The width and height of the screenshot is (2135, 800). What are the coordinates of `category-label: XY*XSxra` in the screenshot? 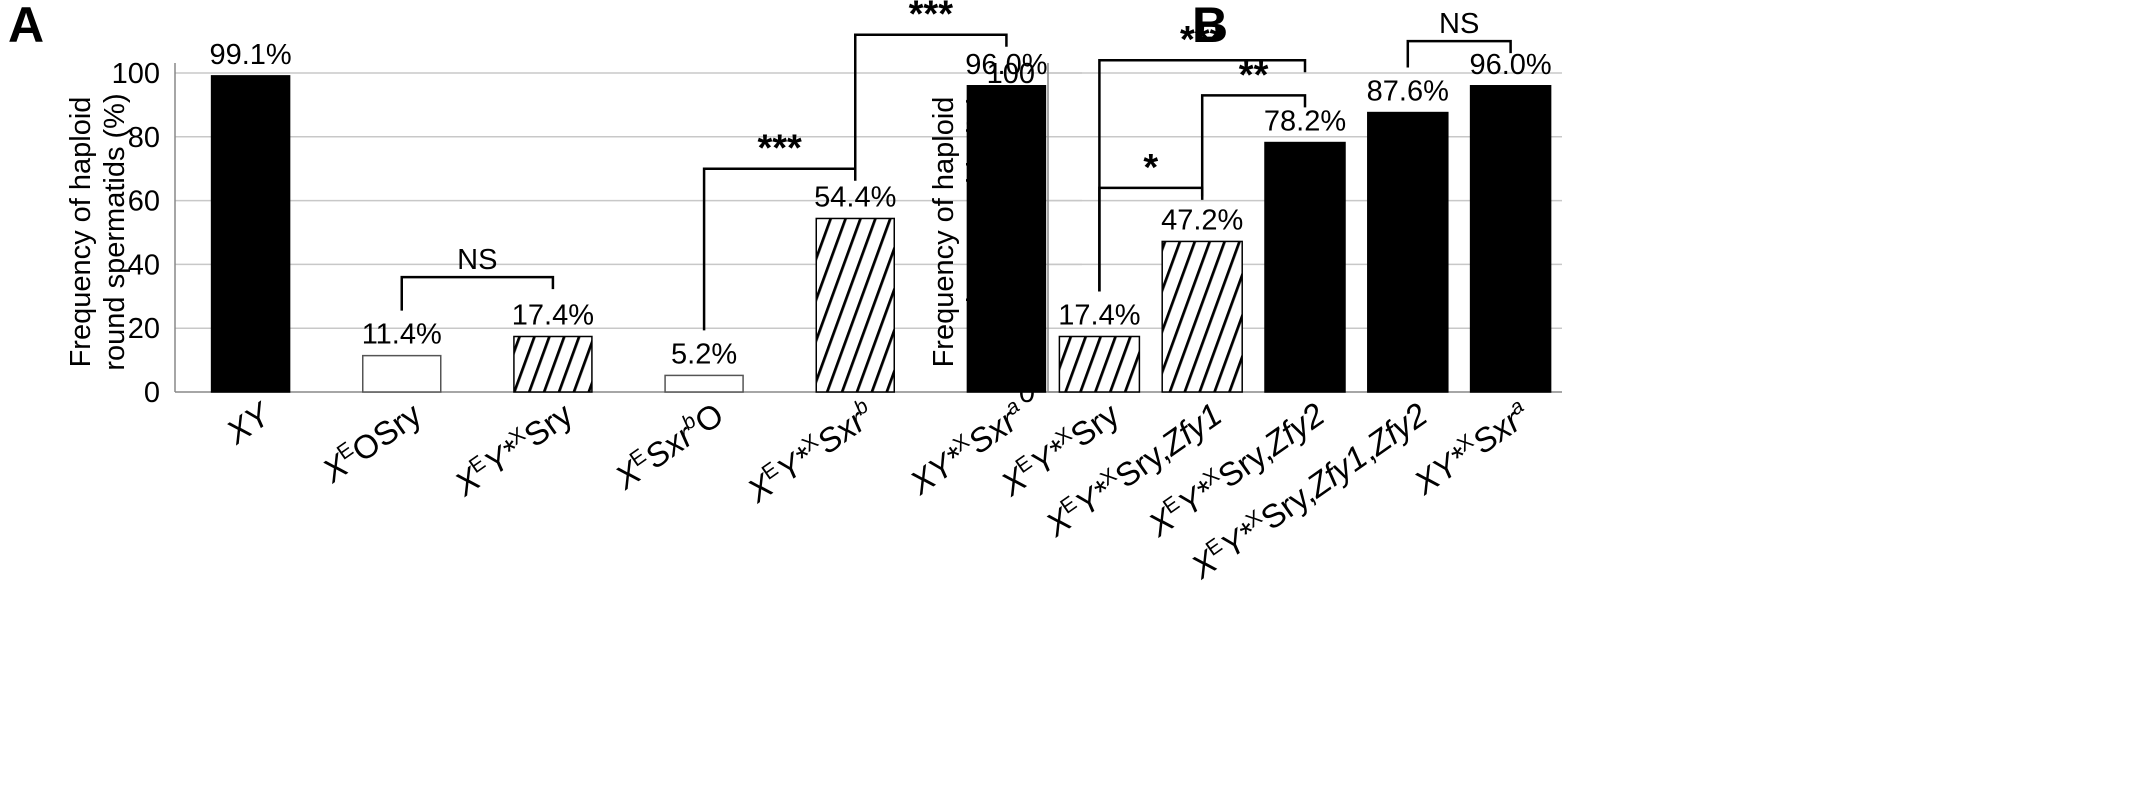 It's located at (1471, 448).